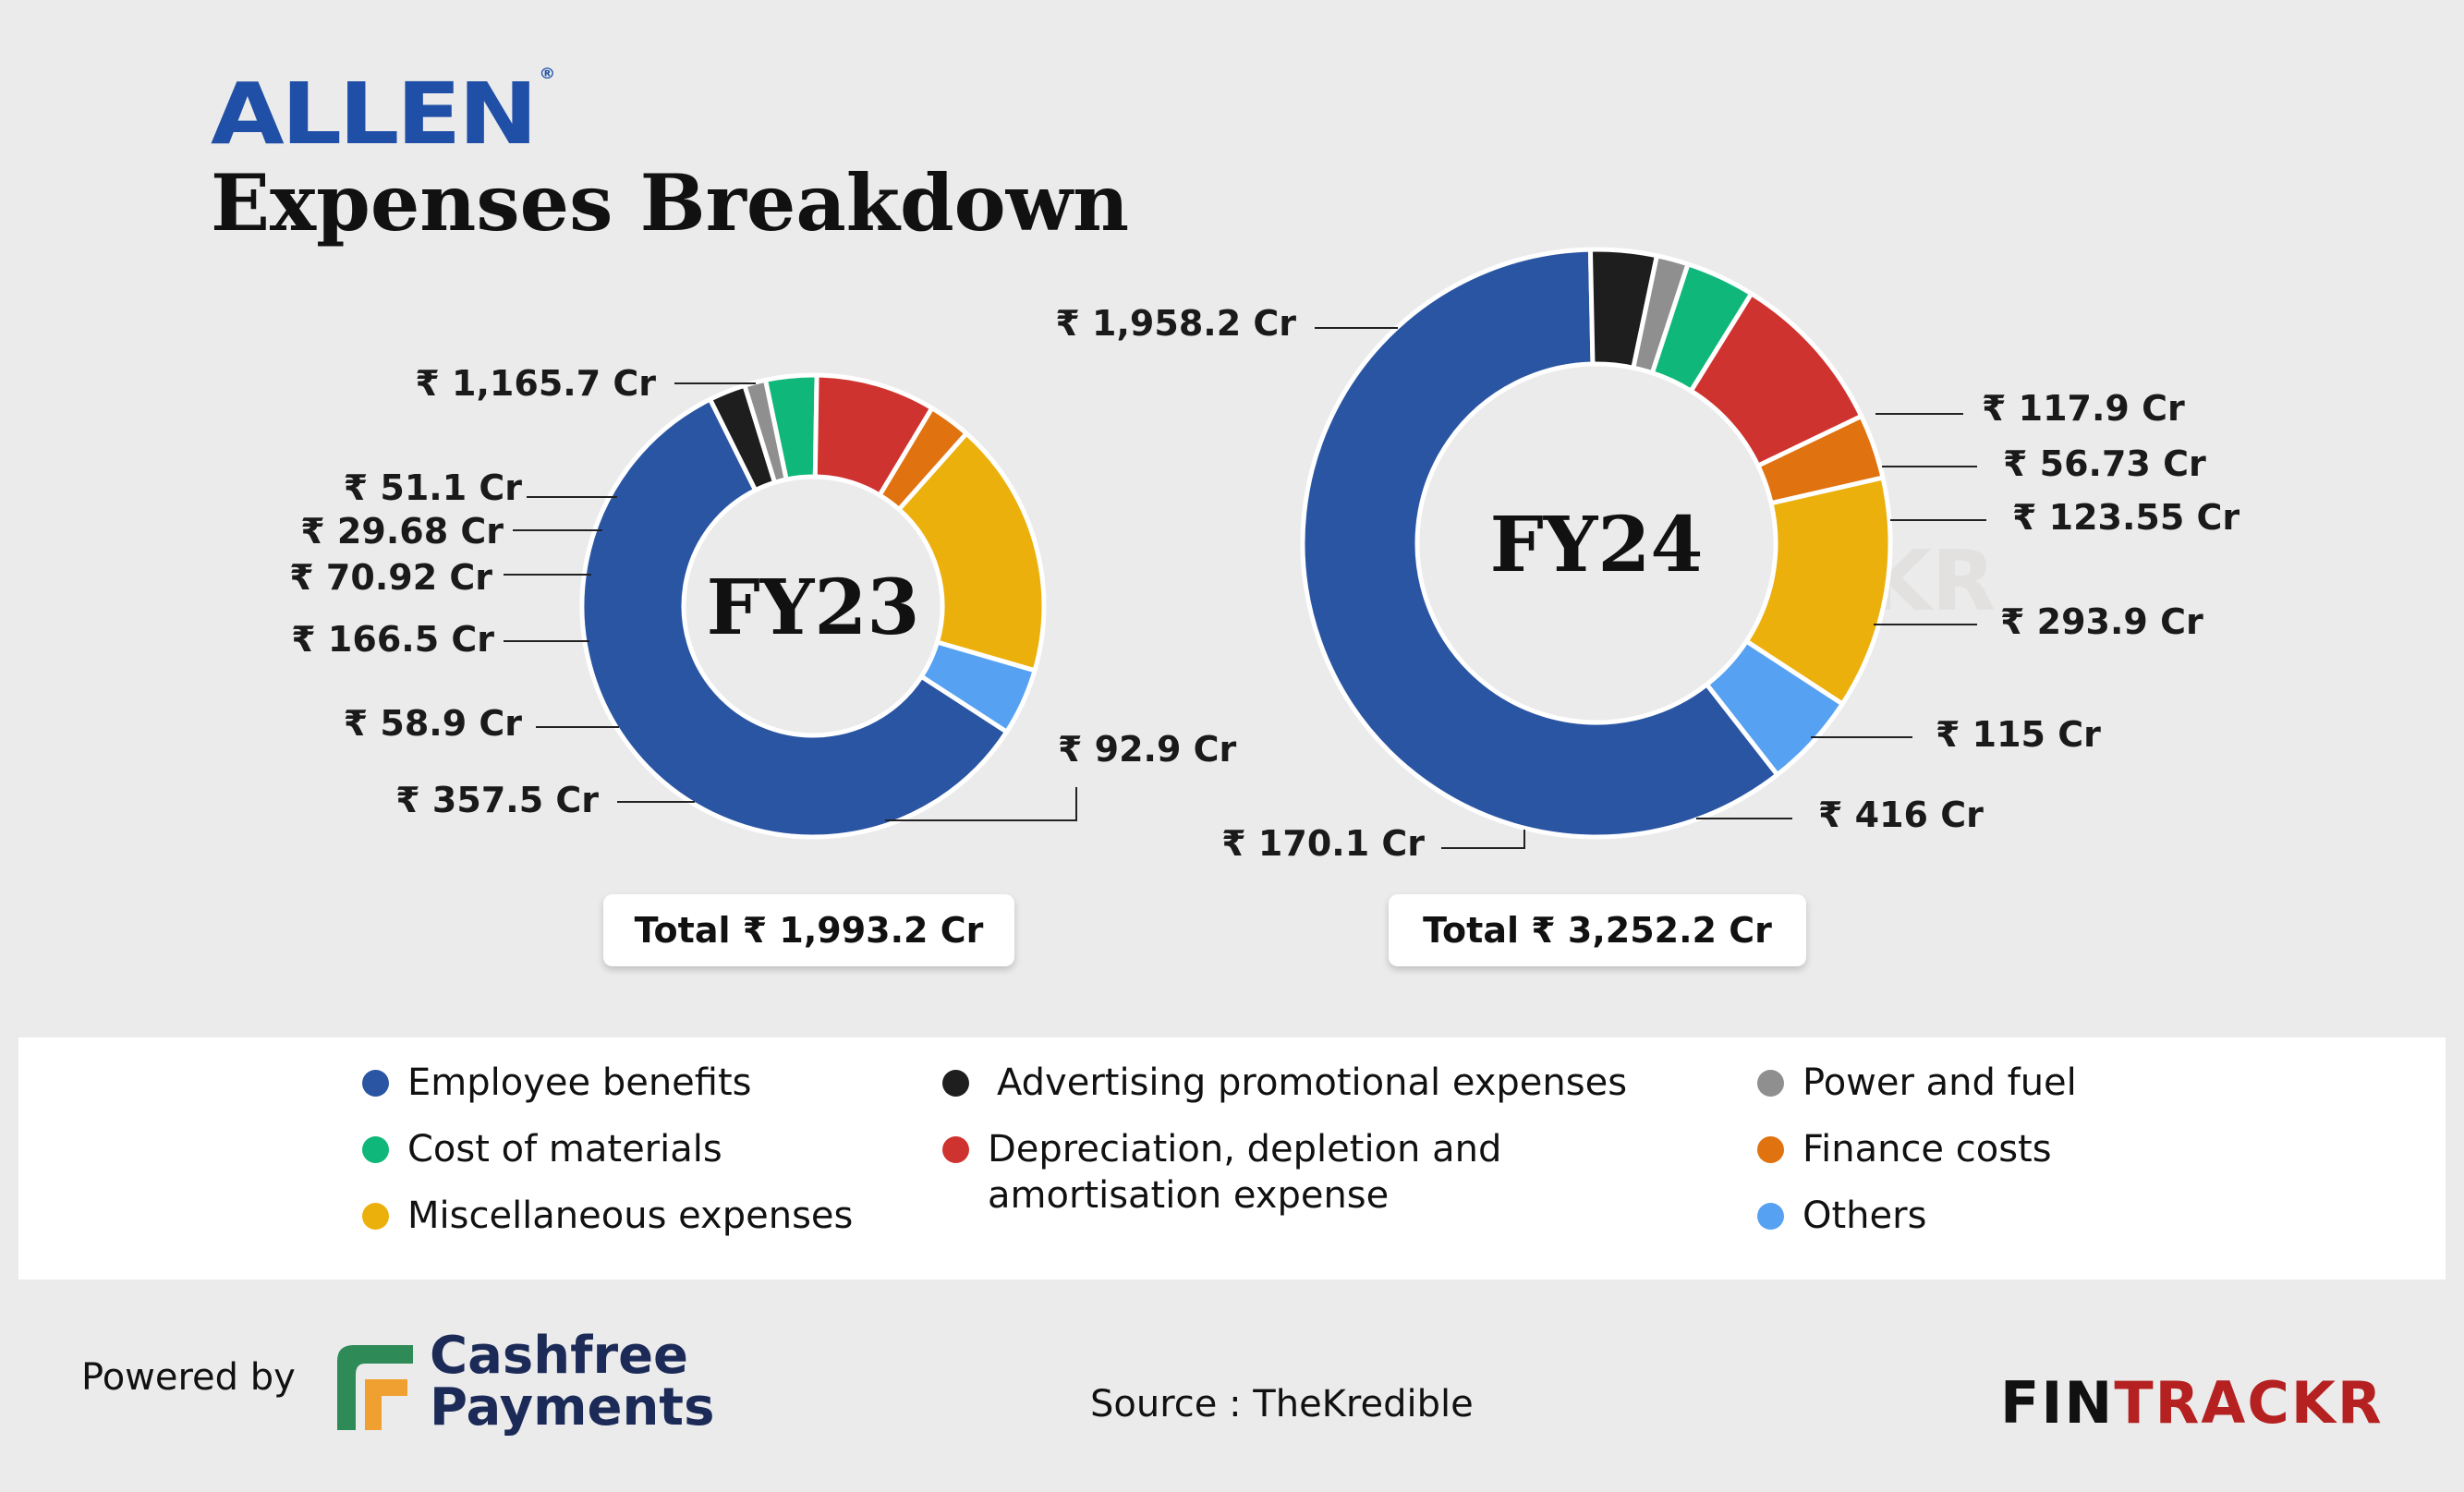 The image size is (2464, 1492). I want to click on legend-item-miscellaneous: Miscellaneous expenses, so click(607, 1216).